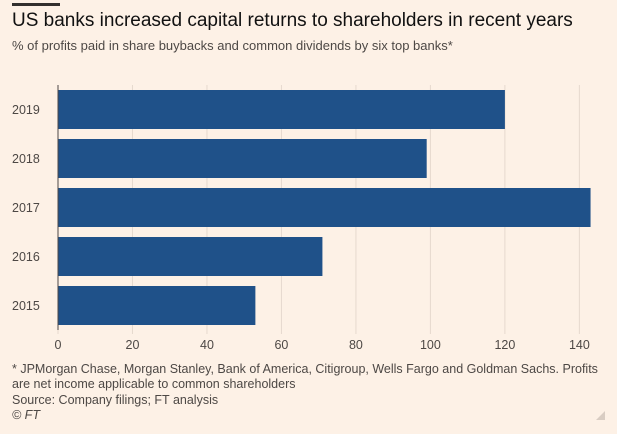  Describe the element at coordinates (133, 345) in the screenshot. I see `x-tick-label: 20` at that location.